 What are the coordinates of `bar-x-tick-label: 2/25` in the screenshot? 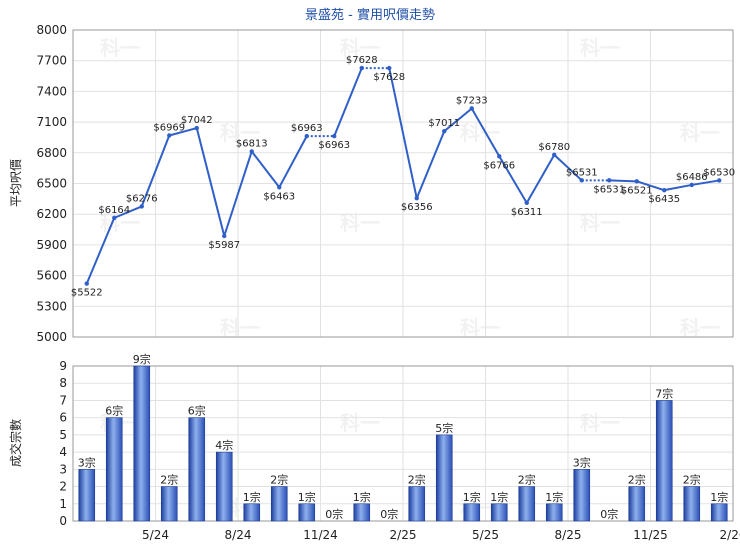 It's located at (403, 535).